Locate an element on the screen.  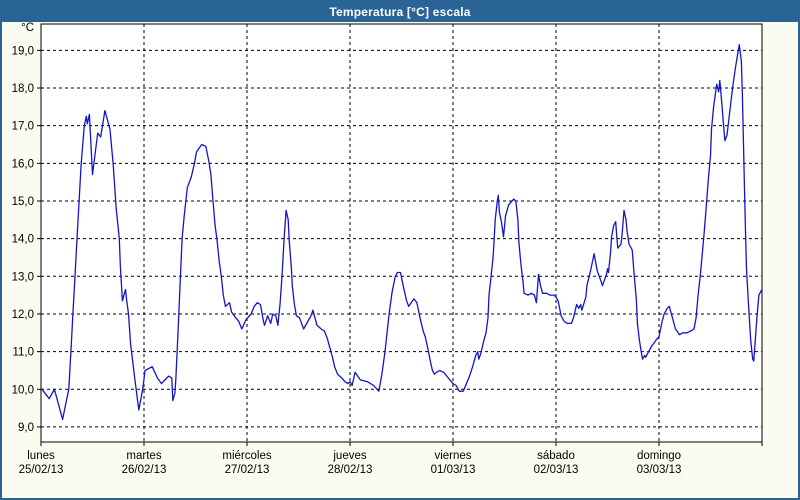
window-titlebar: Temperatura [°C] escala is located at coordinates (400, 12).